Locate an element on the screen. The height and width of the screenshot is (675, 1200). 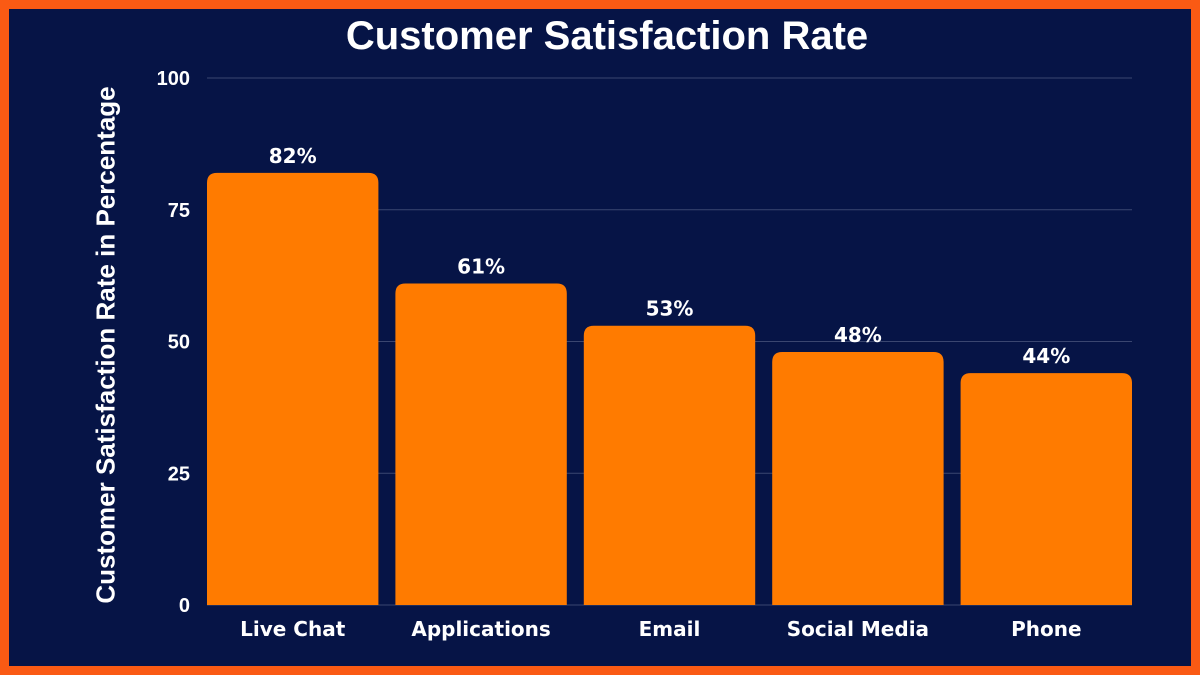
bar-email is located at coordinates (669, 465).